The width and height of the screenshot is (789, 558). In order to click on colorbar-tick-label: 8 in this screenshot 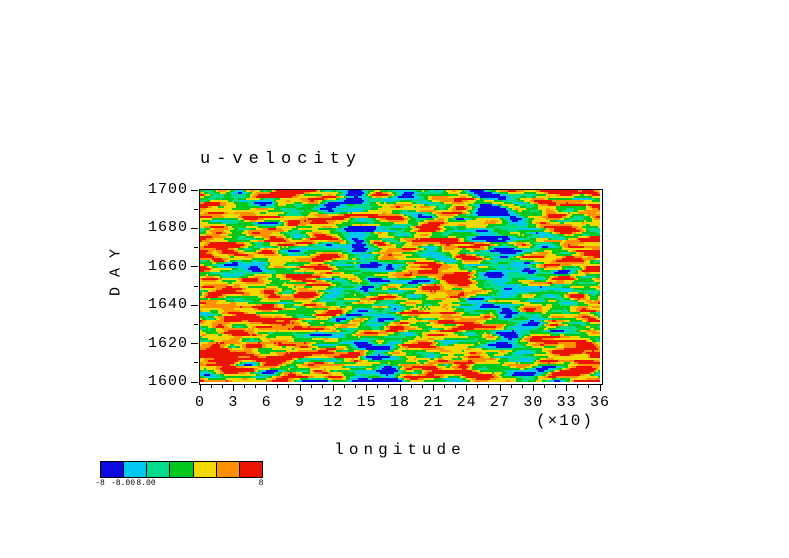, I will do `click(261, 483)`.